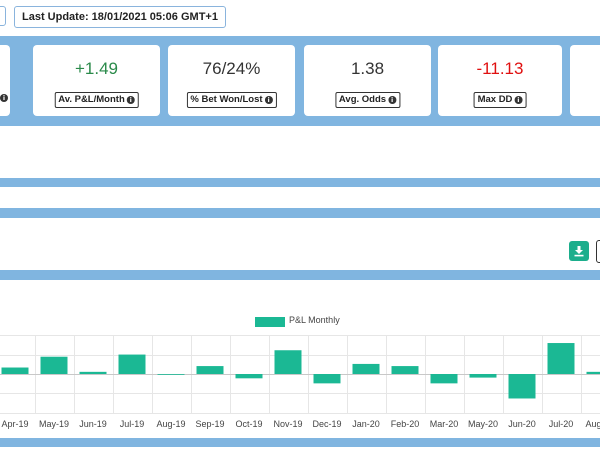  What do you see at coordinates (14, 424) in the screenshot?
I see `x-tick-label: Apr-19` at bounding box center [14, 424].